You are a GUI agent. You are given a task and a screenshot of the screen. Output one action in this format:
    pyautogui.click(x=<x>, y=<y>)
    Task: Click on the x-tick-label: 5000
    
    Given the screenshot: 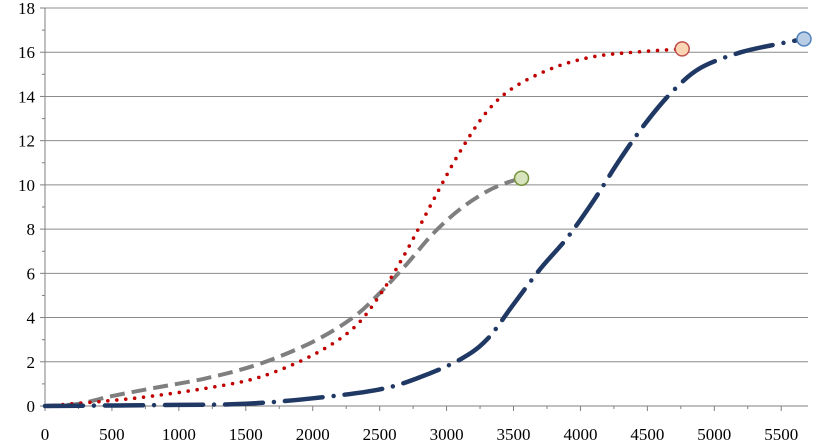 What is the action you would take?
    pyautogui.click(x=714, y=434)
    